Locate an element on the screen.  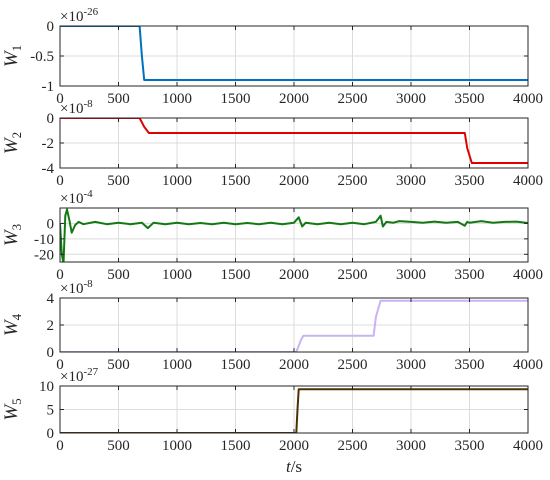
y-axis-label: W4 is located at coordinates (12, 324).